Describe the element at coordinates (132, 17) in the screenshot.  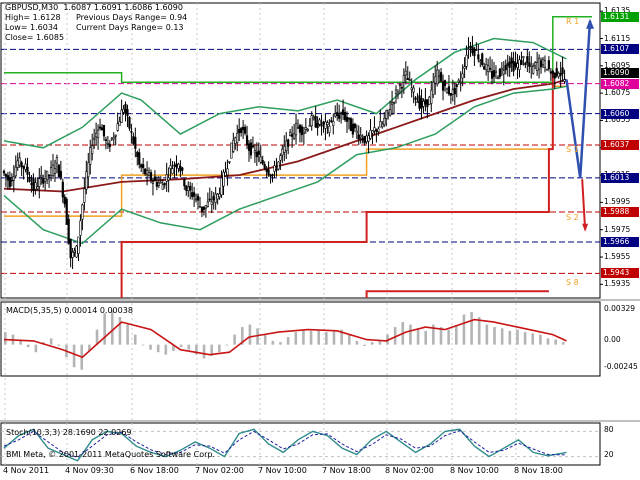
I see `previous-range: Previous Days Range= 0.94` at that location.